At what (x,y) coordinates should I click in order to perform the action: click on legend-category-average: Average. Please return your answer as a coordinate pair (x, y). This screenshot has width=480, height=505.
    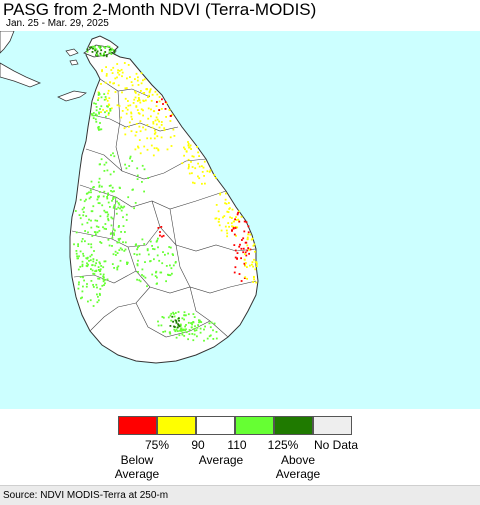
    Looking at the image, I should click on (221, 460).